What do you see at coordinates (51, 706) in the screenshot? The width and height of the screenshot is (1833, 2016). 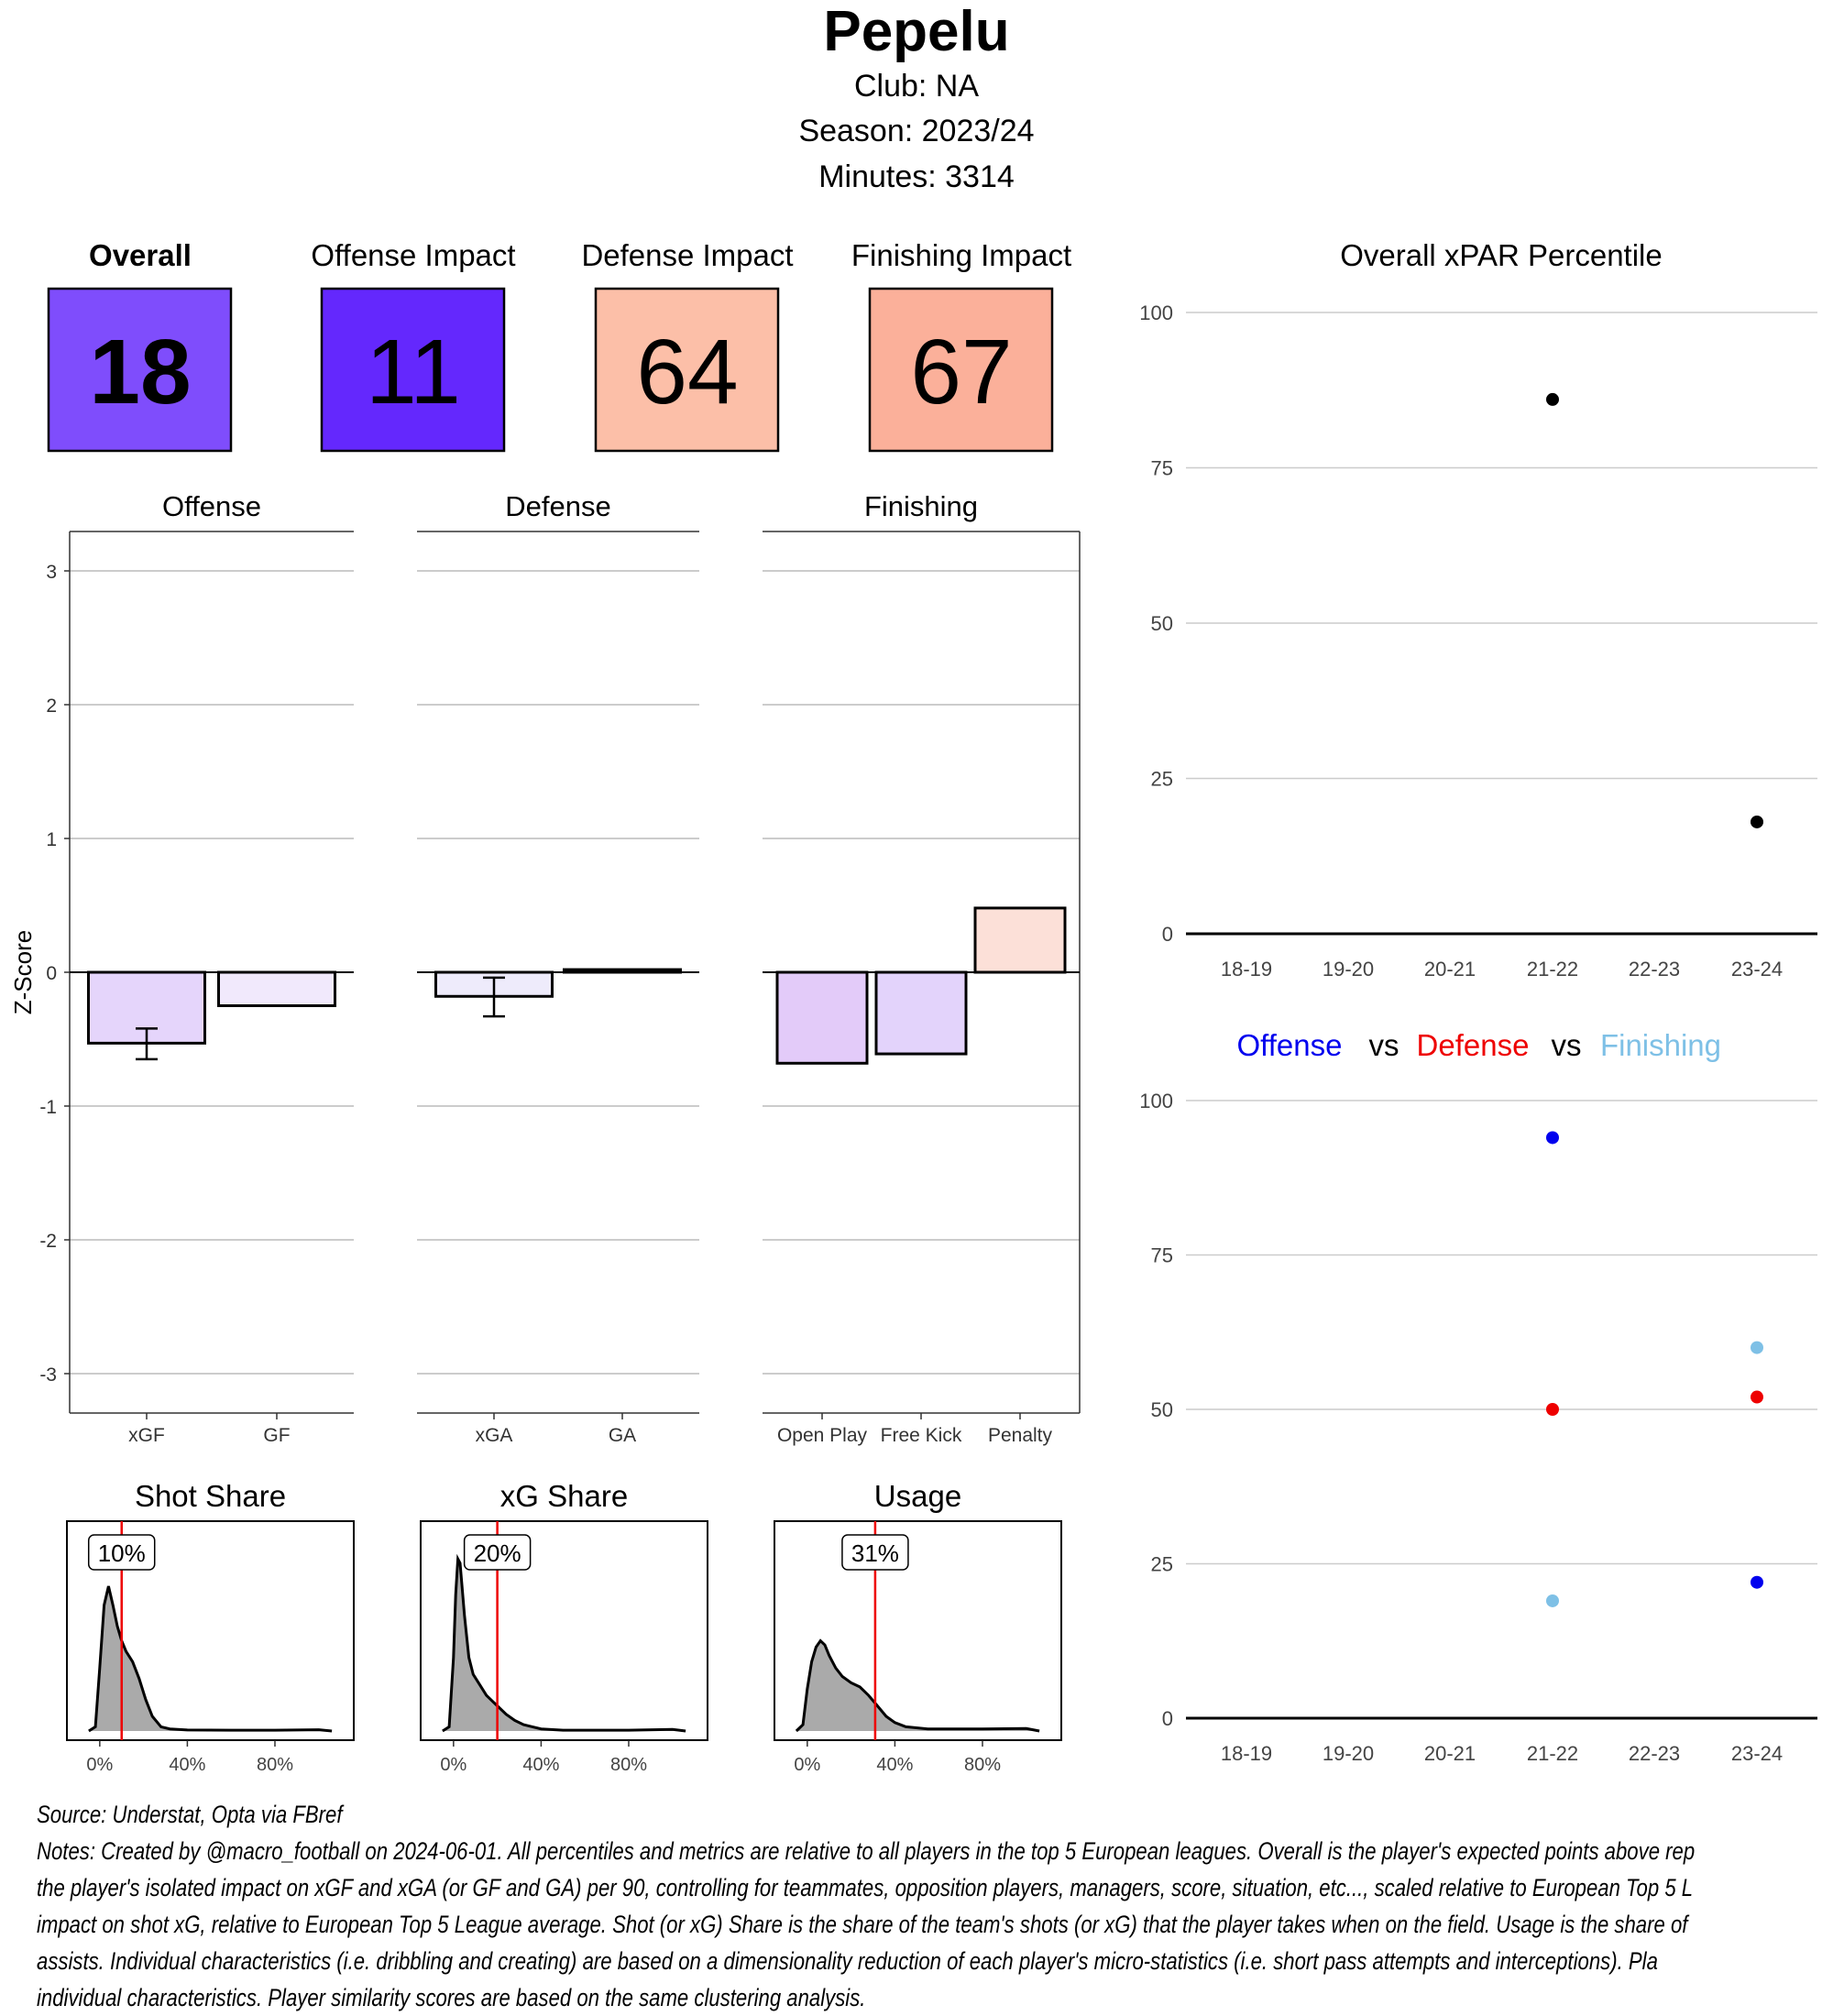 I see `y-tick-label: 2` at bounding box center [51, 706].